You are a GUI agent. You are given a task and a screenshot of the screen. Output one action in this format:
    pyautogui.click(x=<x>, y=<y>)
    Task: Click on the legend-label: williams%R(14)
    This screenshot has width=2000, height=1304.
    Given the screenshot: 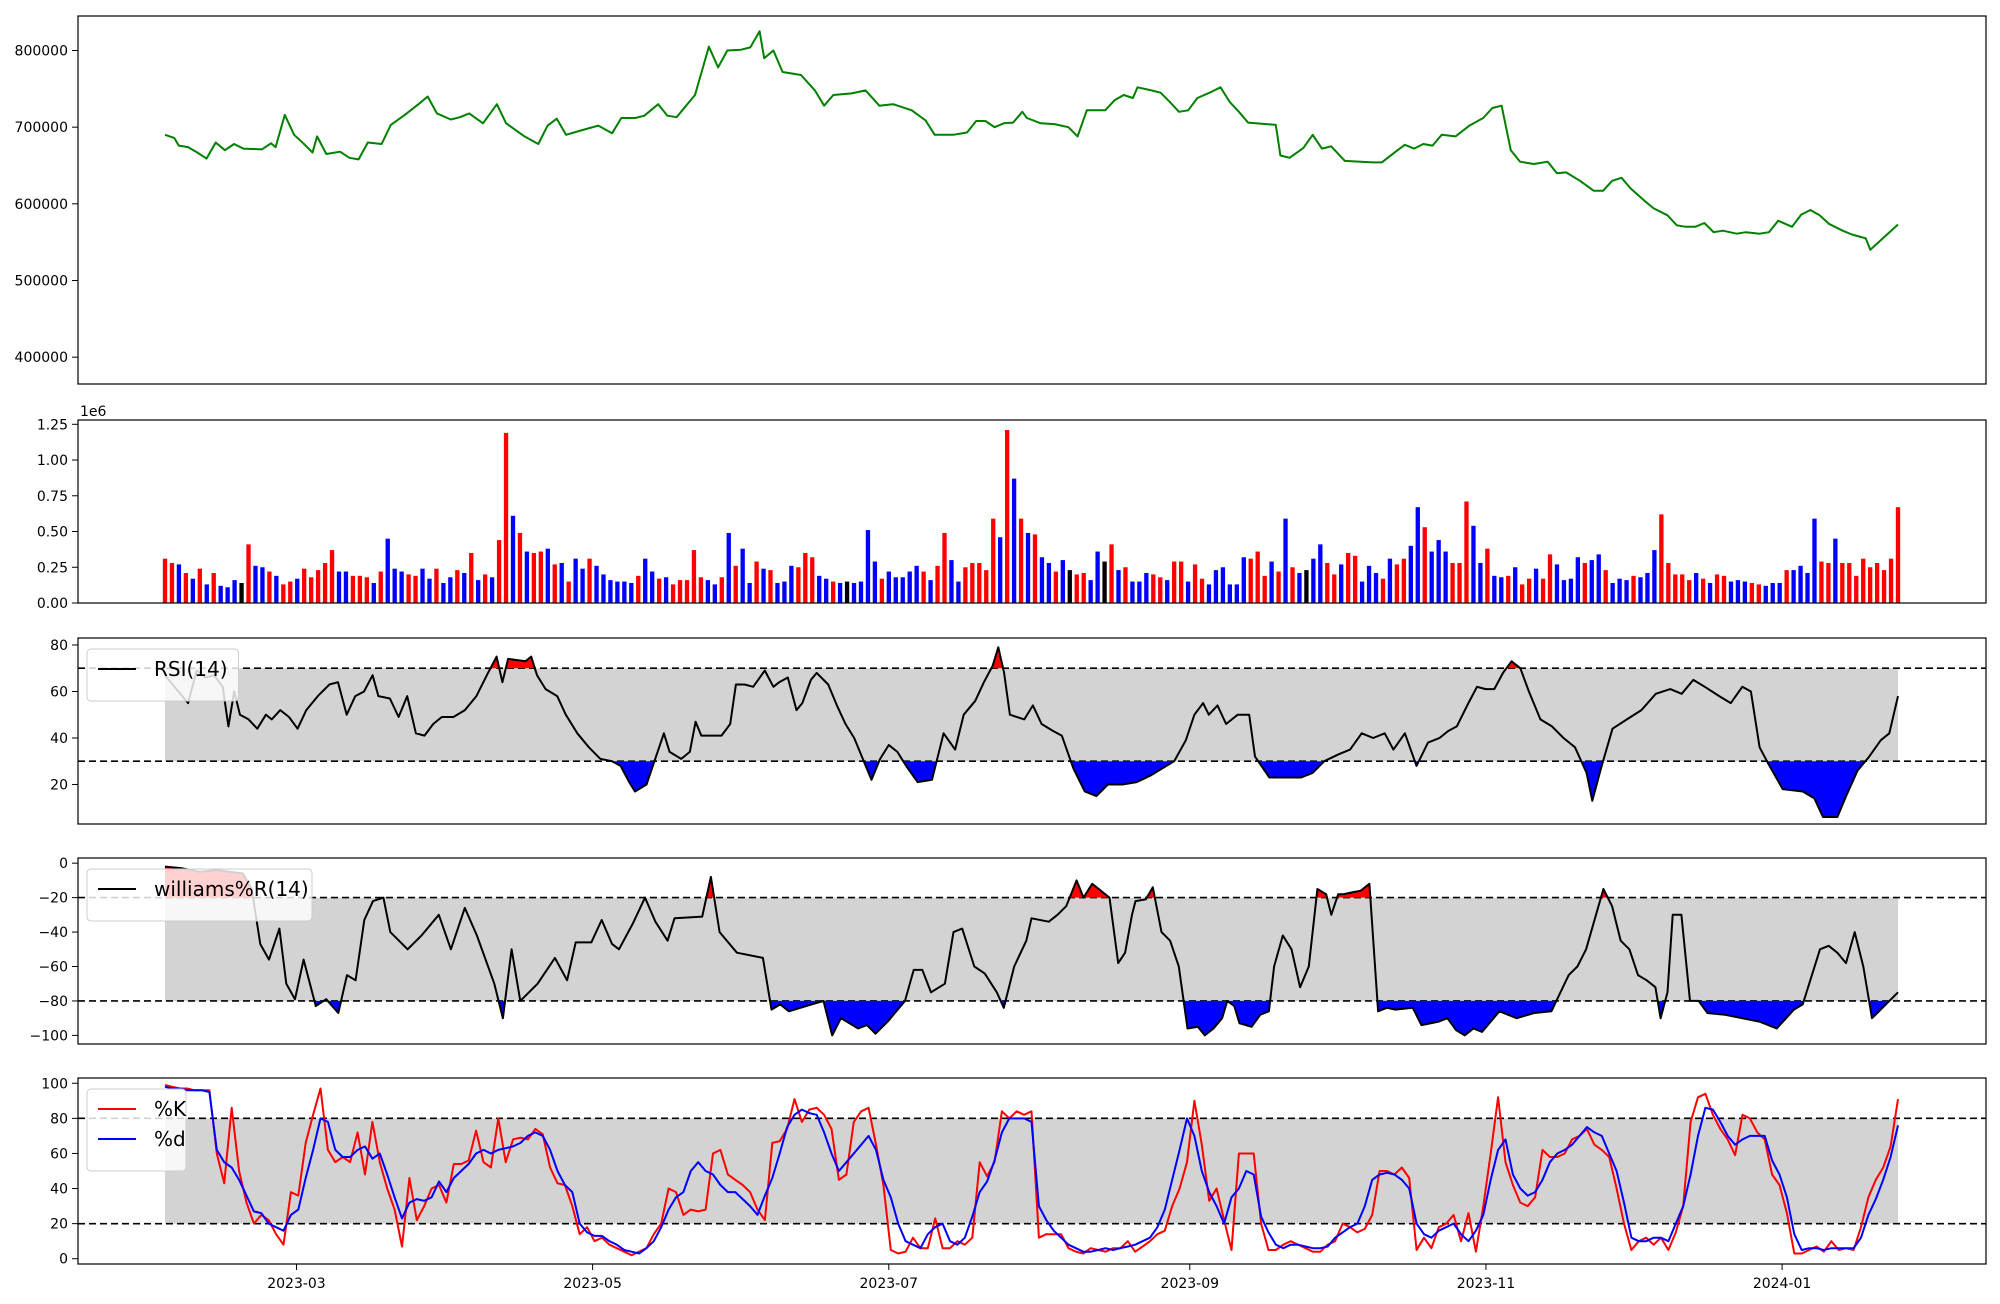 What is the action you would take?
    pyautogui.click(x=231, y=889)
    